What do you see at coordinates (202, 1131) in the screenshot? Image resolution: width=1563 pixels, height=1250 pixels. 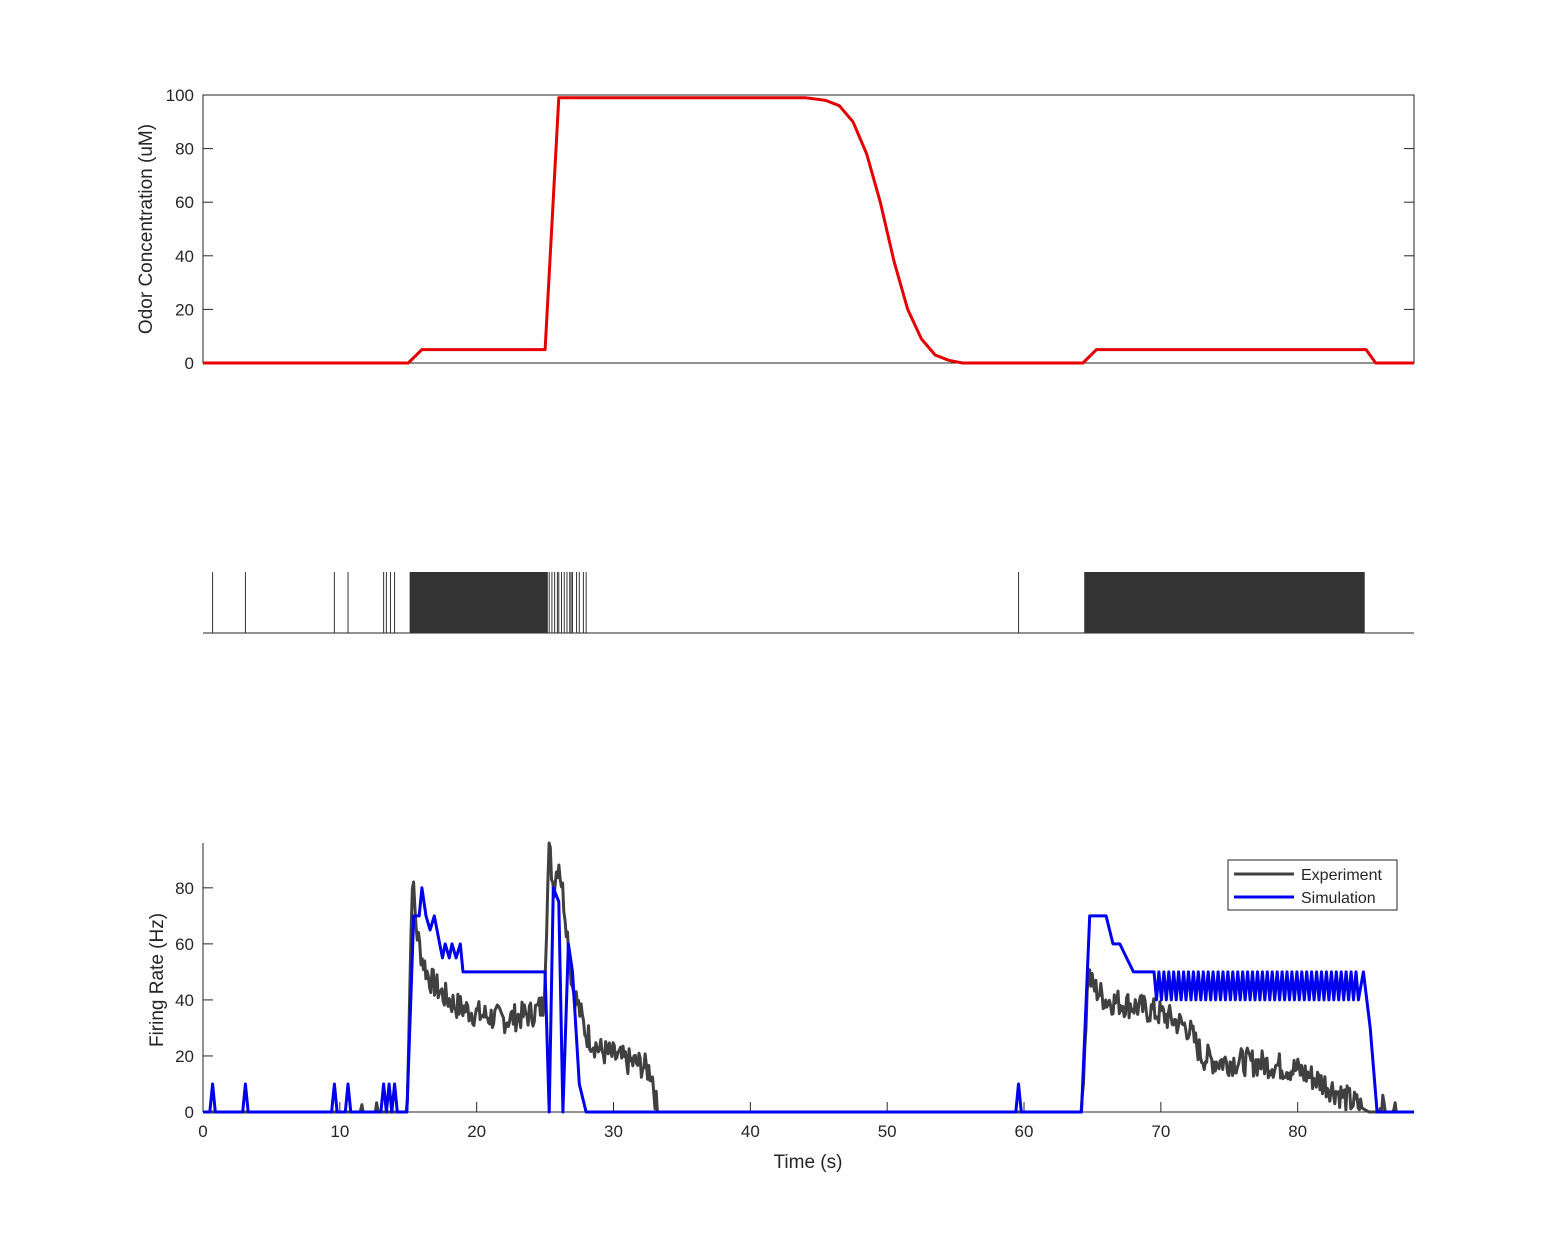 I see `rate-x-tick-label: 0` at bounding box center [202, 1131].